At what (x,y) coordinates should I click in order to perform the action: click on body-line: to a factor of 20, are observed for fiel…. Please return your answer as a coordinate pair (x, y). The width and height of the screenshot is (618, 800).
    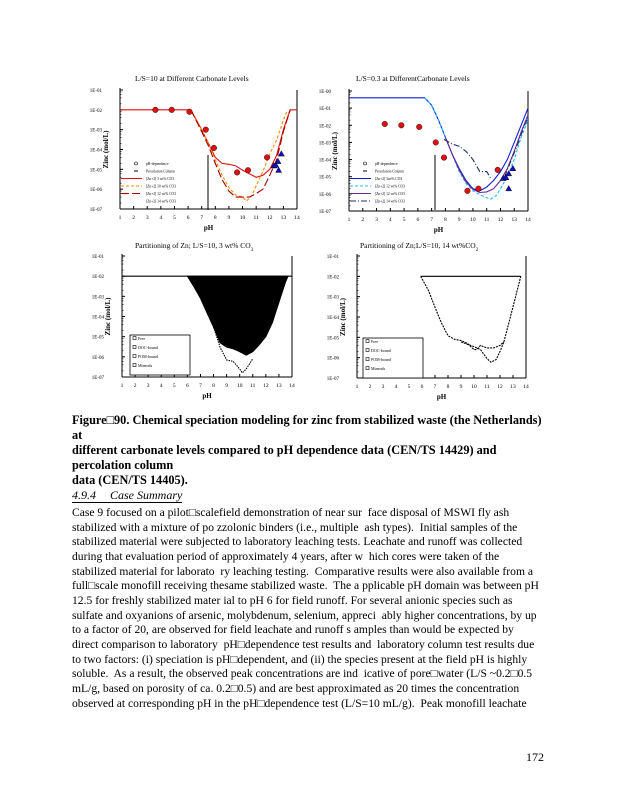
    Looking at the image, I should click on (293, 630).